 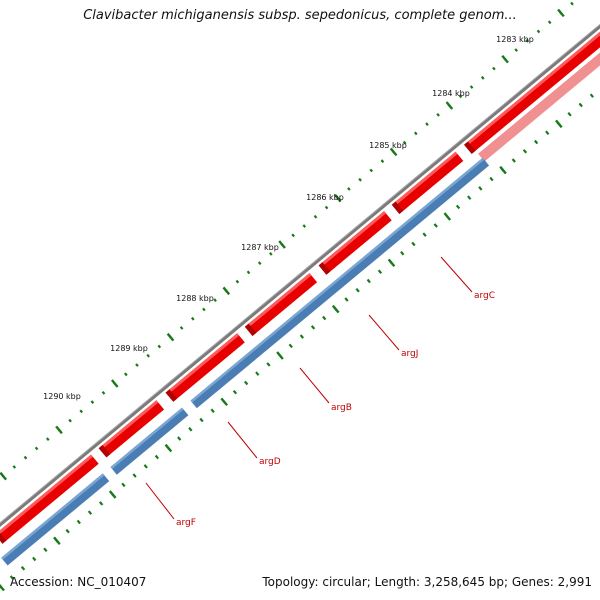 I want to click on gene-label-argD: argD, so click(x=270, y=462).